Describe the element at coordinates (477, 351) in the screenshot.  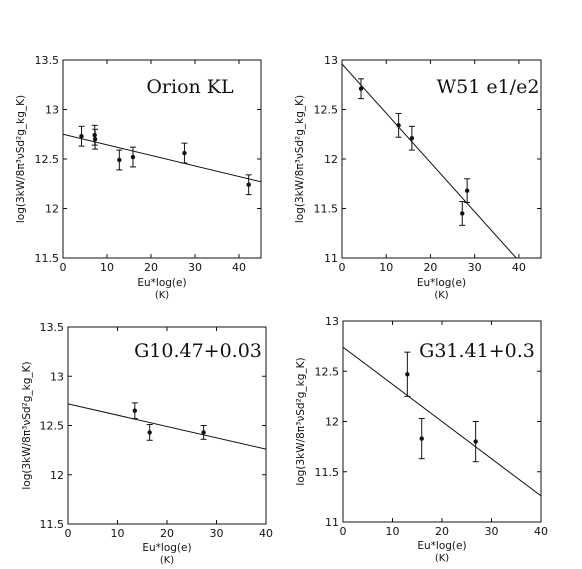
I see `panel-title: G31.41+0.3` at that location.